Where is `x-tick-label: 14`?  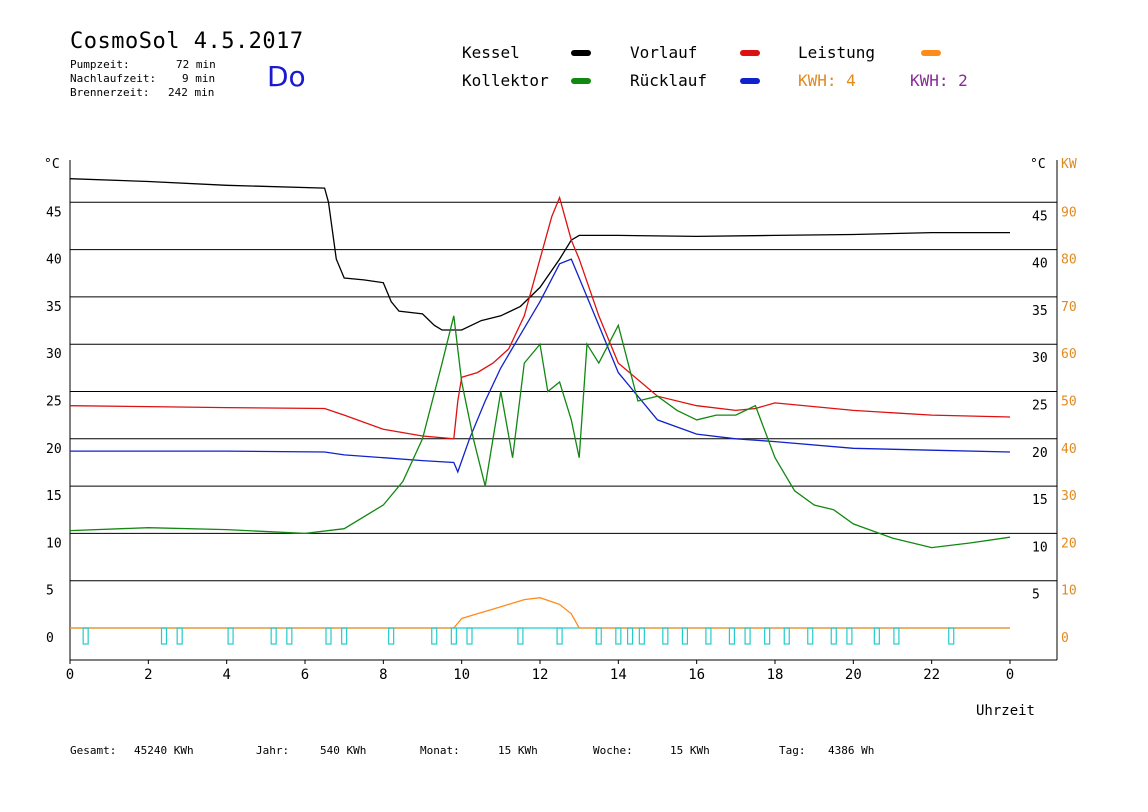 x-tick-label: 14 is located at coordinates (618, 675).